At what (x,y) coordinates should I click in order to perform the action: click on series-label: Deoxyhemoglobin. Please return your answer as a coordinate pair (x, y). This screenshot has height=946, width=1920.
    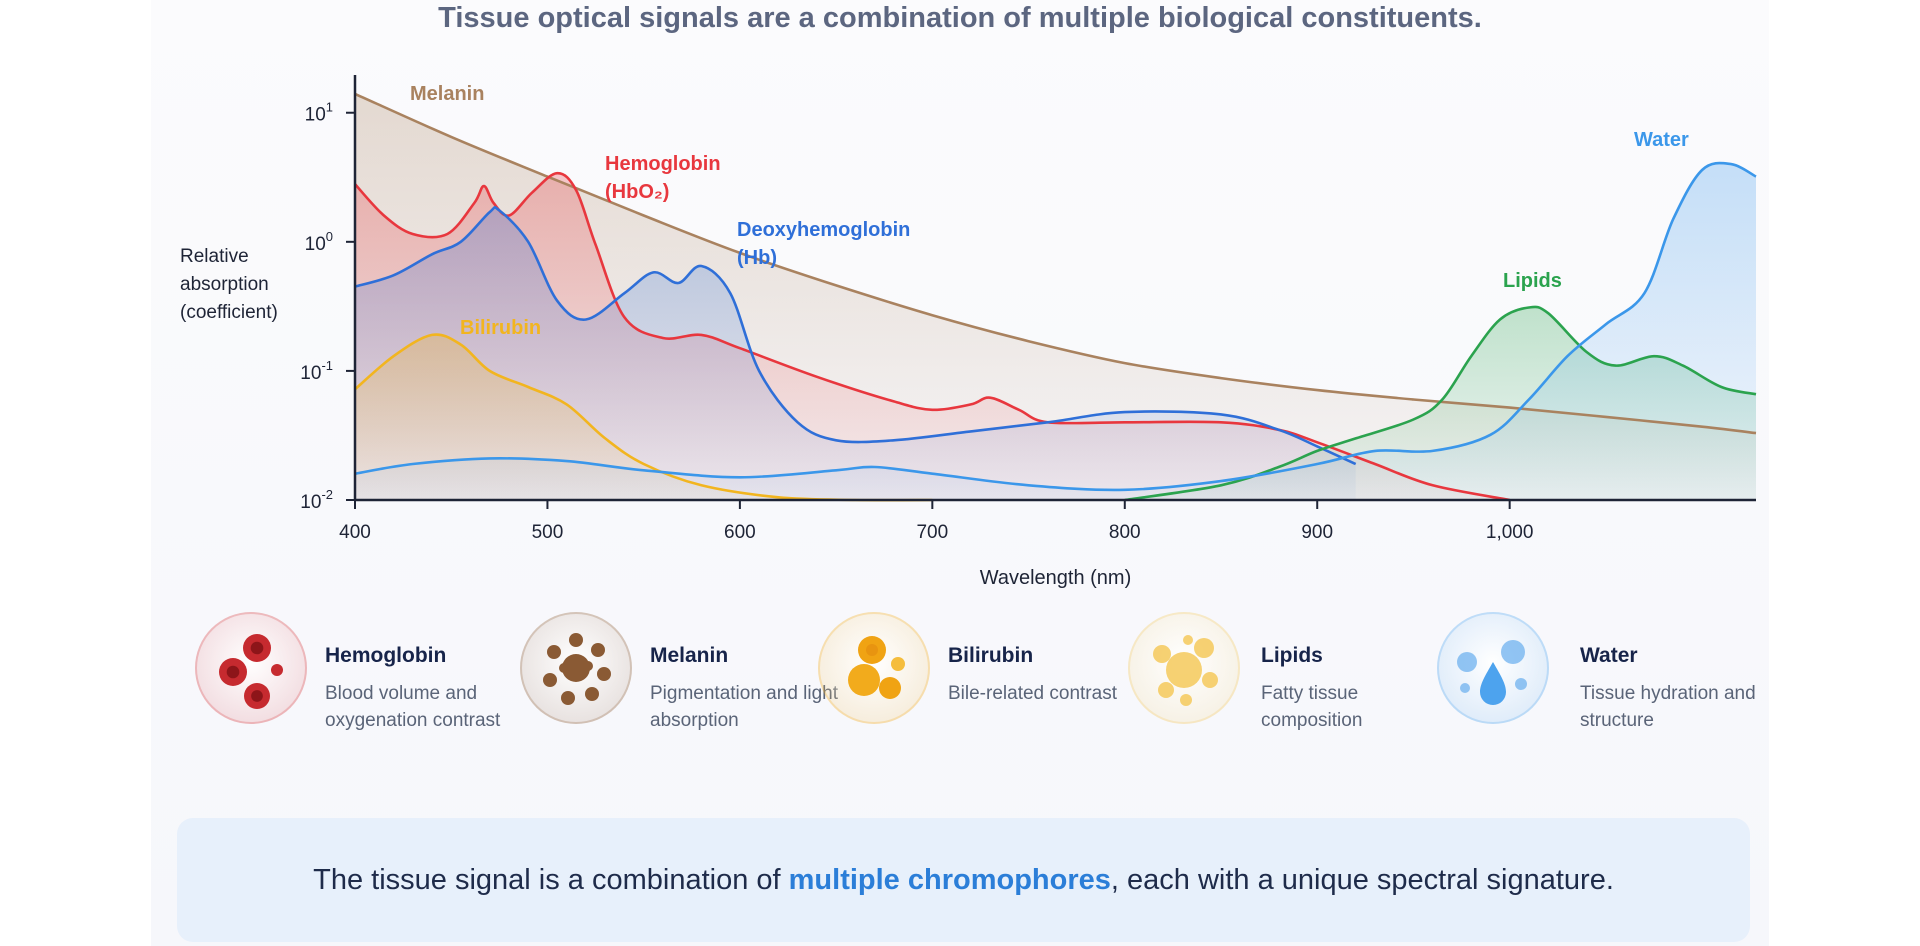
    Looking at the image, I should click on (823, 230).